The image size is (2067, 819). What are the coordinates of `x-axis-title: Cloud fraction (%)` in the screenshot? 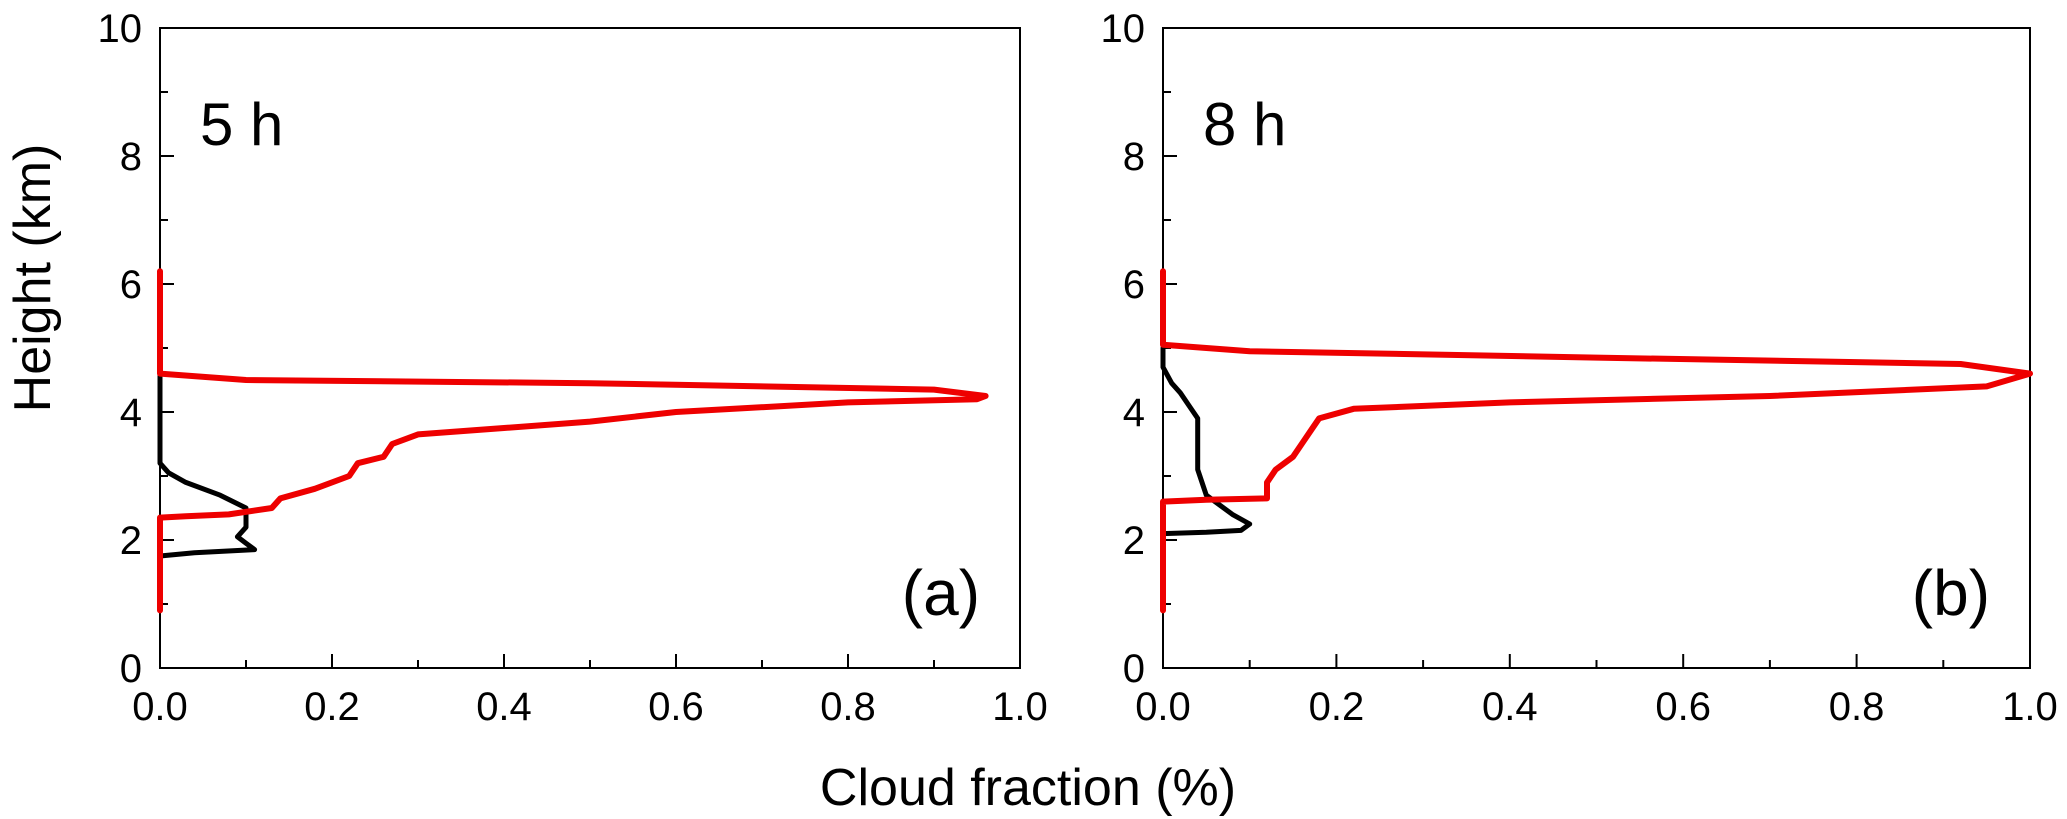 It's located at (1028, 788).